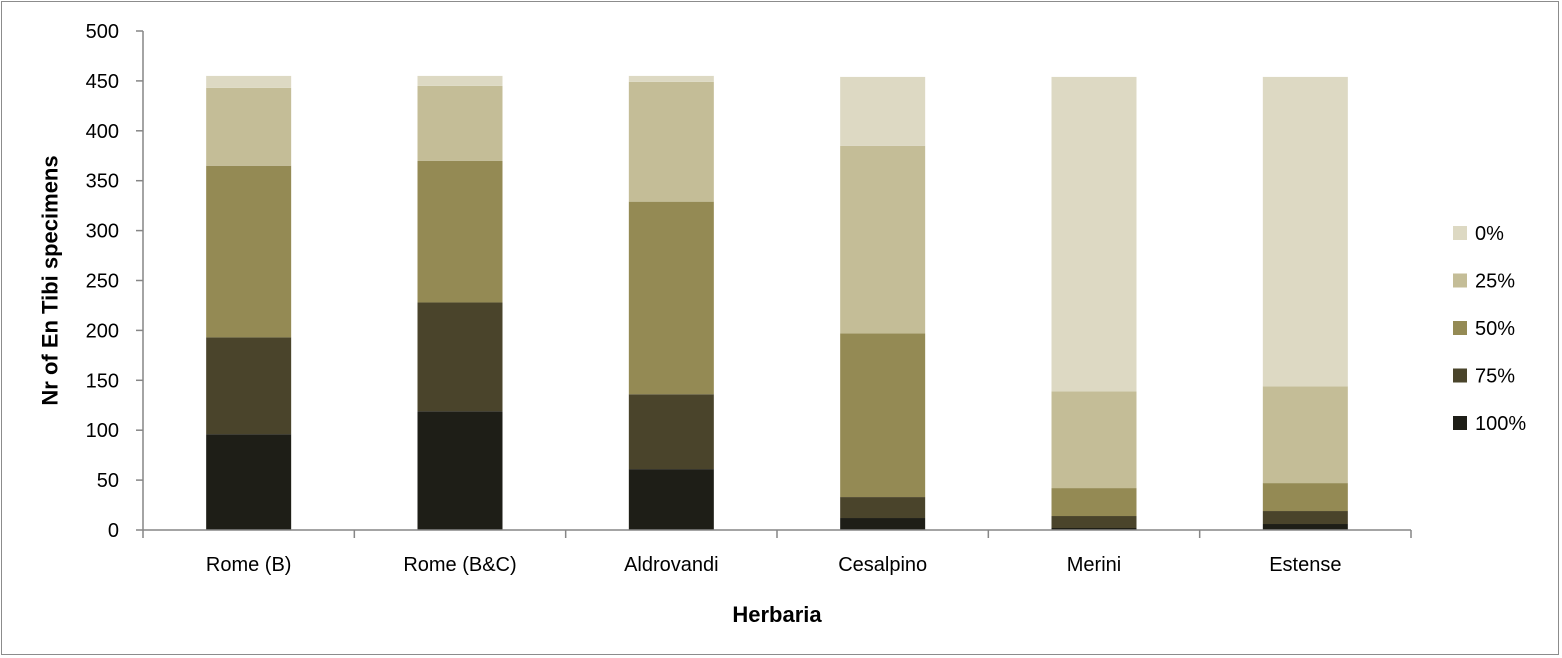 This screenshot has height=658, width=1562. I want to click on y-tick-label: 450, so click(102, 82).